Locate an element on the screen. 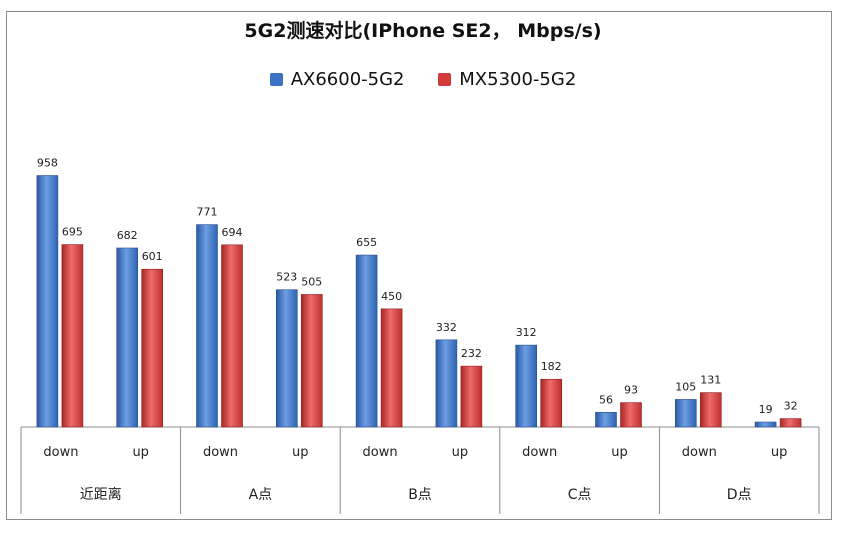  data-label: 232 is located at coordinates (471, 353).